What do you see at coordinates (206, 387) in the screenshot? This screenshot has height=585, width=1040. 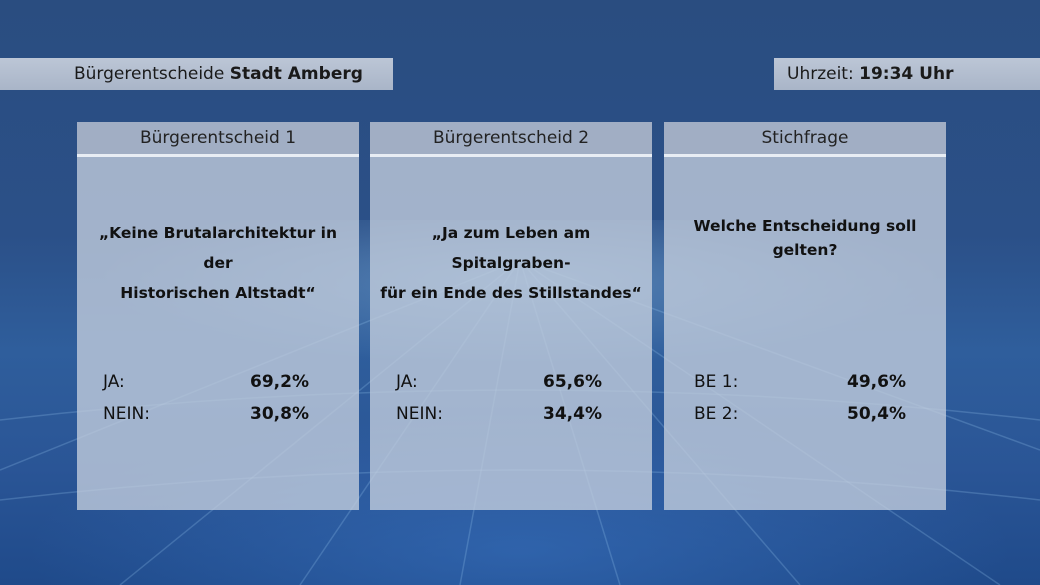 I see `result-row-ja: JA: 69,2%` at bounding box center [206, 387].